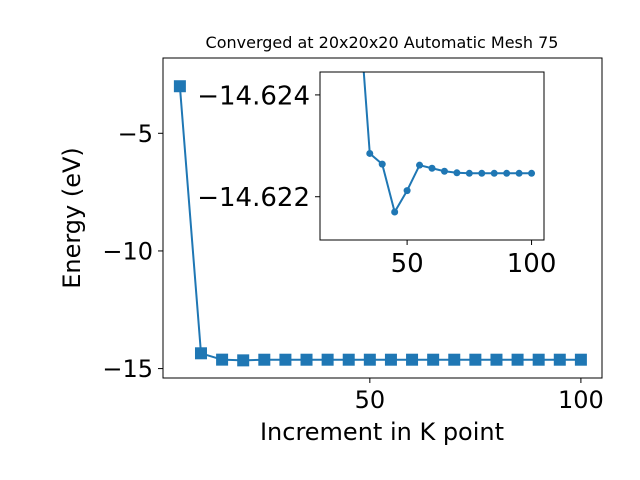 The height and width of the screenshot is (480, 640). What do you see at coordinates (135, 134) in the screenshot?
I see `main-y-tick-label: −5` at bounding box center [135, 134].